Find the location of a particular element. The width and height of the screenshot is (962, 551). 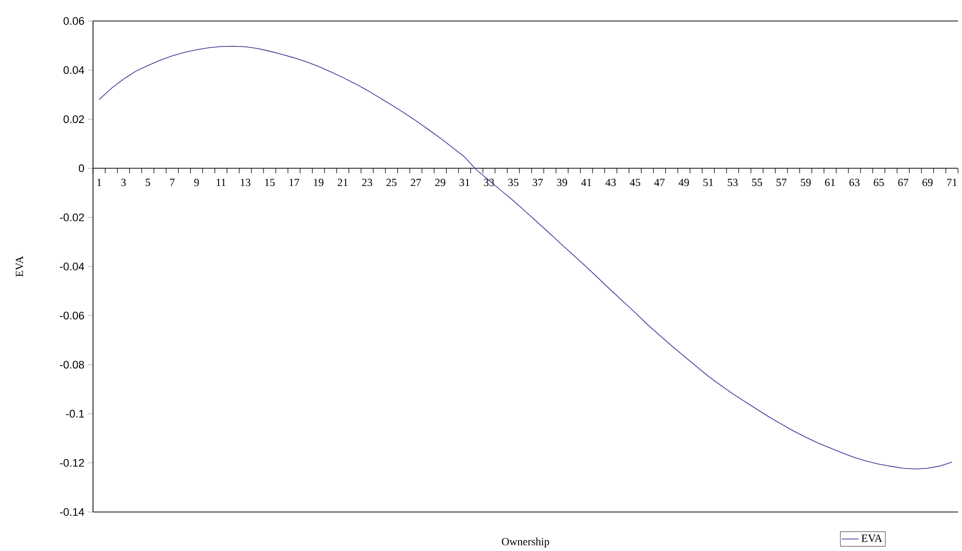

x-tick-label: 51 is located at coordinates (708, 182).